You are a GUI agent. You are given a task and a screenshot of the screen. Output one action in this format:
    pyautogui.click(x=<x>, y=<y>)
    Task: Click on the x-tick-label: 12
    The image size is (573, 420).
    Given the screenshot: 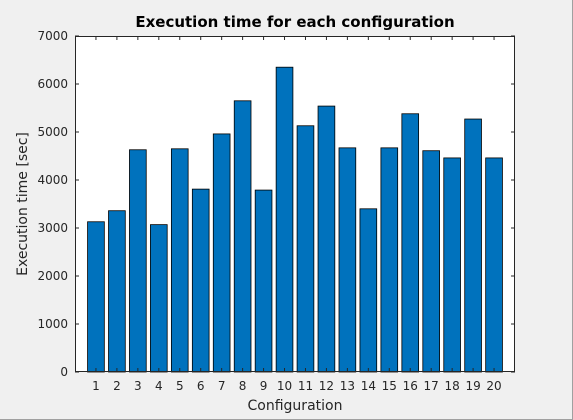 What is the action you would take?
    pyautogui.click(x=326, y=386)
    